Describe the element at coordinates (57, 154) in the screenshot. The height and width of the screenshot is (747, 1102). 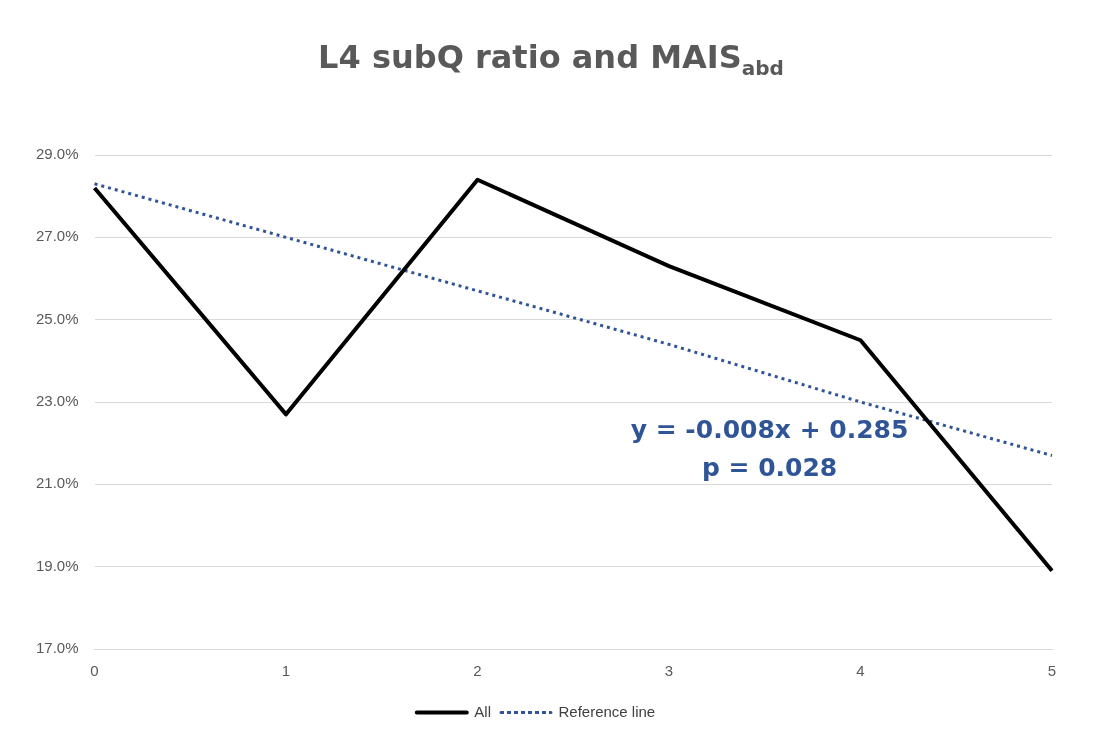
I see `y-tick-label: 29.0%` at that location.